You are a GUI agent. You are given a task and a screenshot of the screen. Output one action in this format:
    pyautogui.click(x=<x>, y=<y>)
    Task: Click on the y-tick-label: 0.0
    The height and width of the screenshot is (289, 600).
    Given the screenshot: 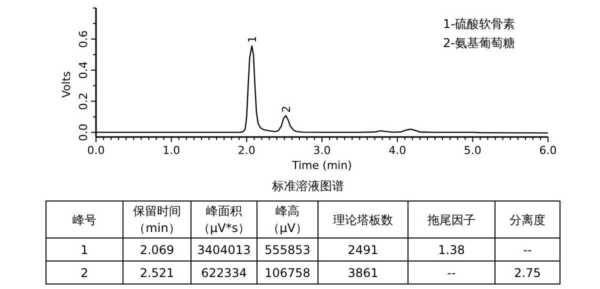 What is the action you would take?
    pyautogui.click(x=83, y=133)
    